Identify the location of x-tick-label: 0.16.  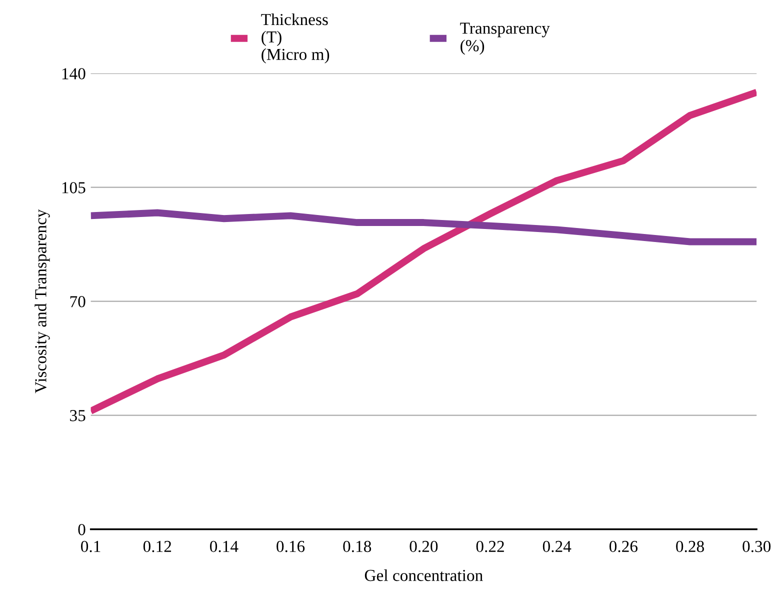
(290, 546).